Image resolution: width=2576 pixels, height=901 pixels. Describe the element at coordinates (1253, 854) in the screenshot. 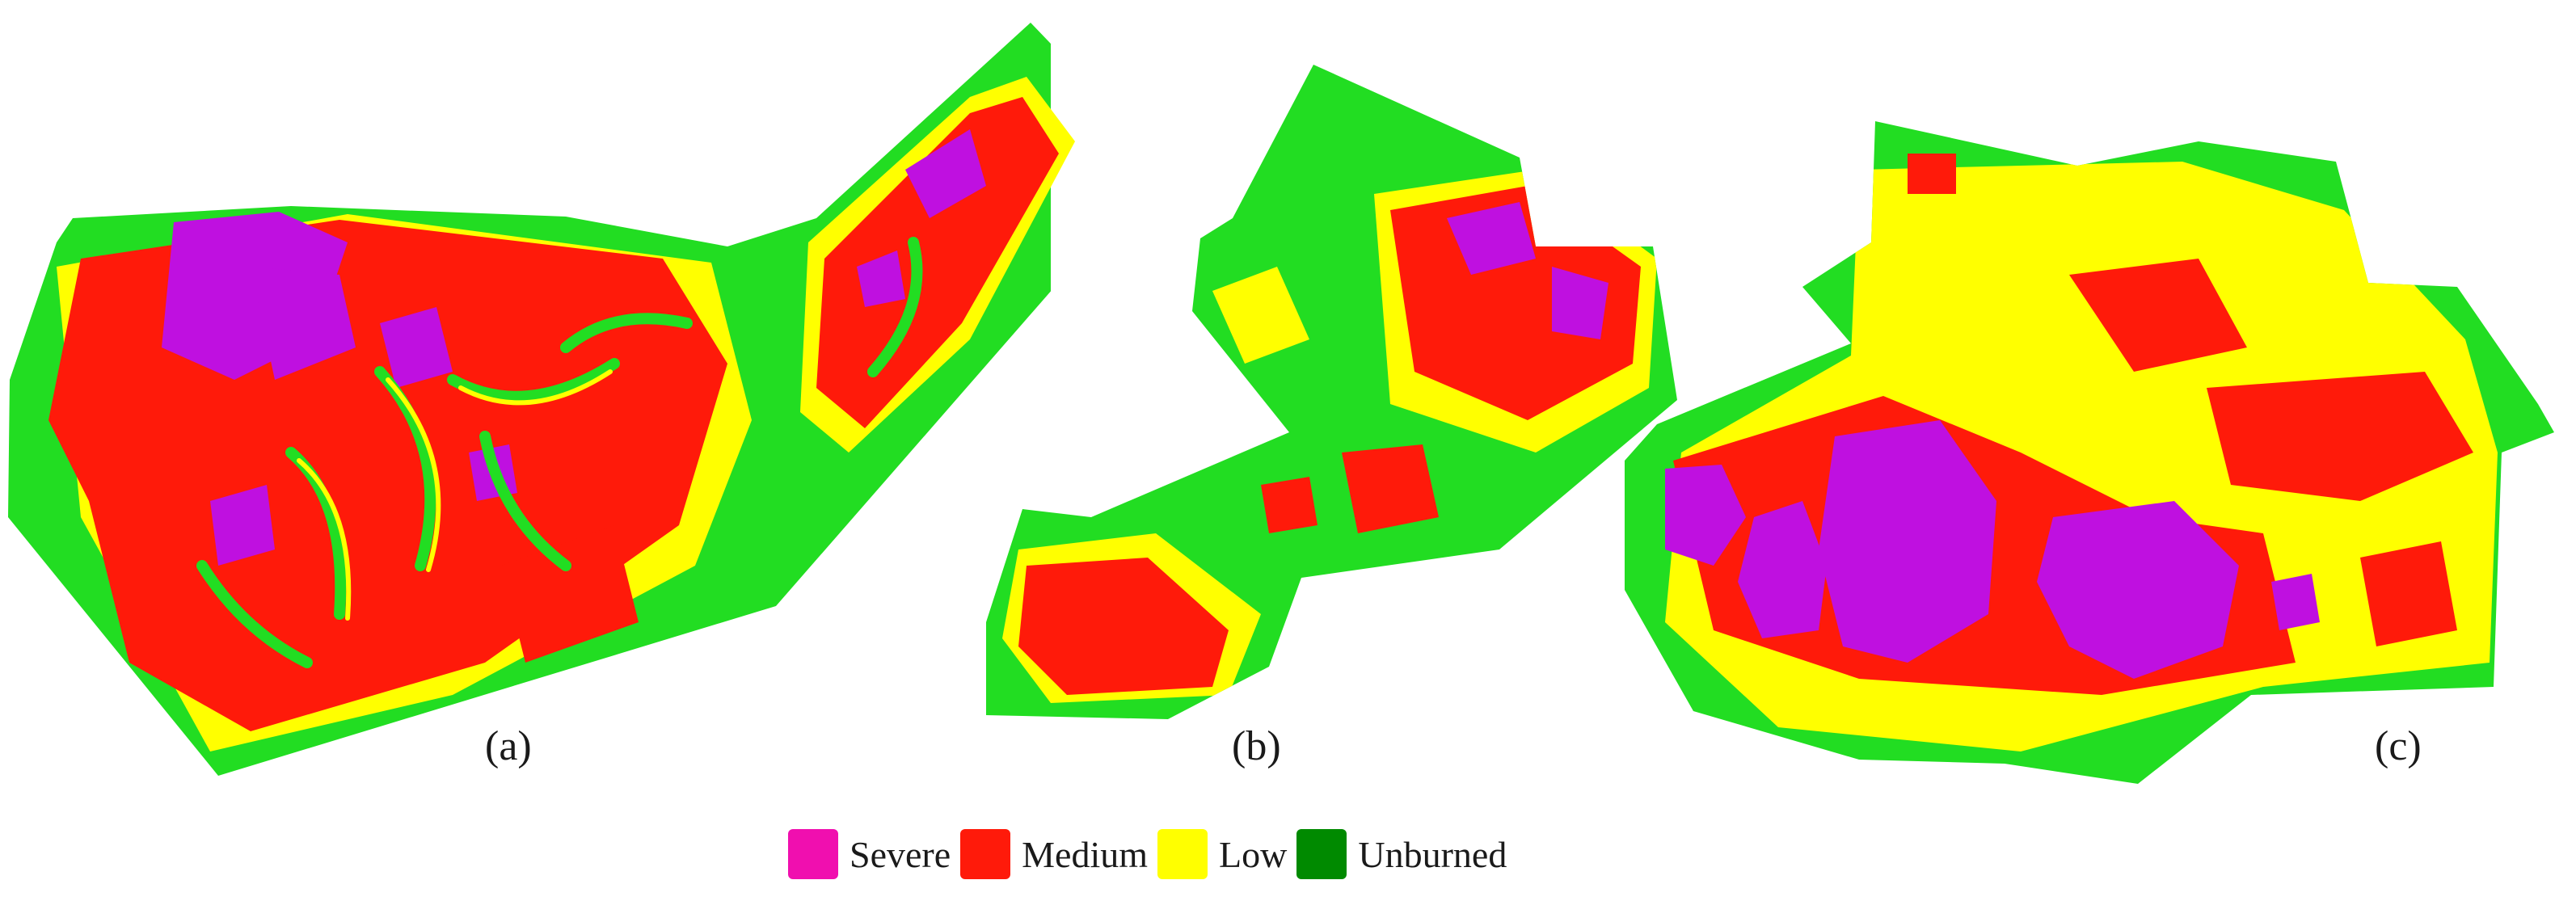

I see `legend-label: Low` at that location.